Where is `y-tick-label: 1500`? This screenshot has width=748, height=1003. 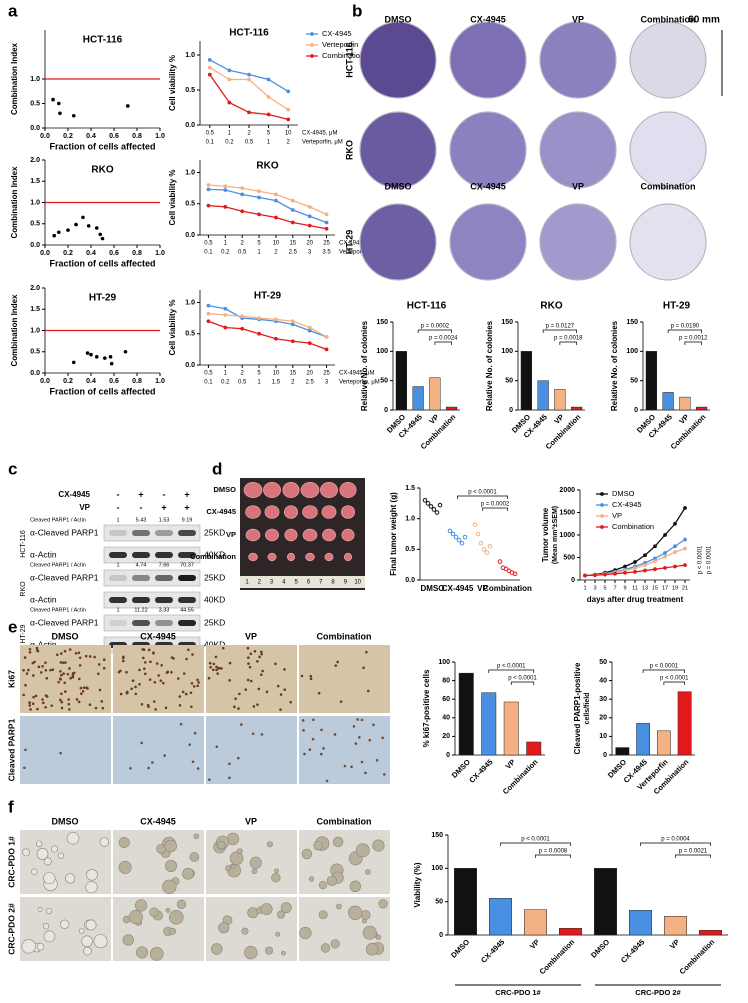
y-tick-label: 1500 is located at coordinates (567, 512).